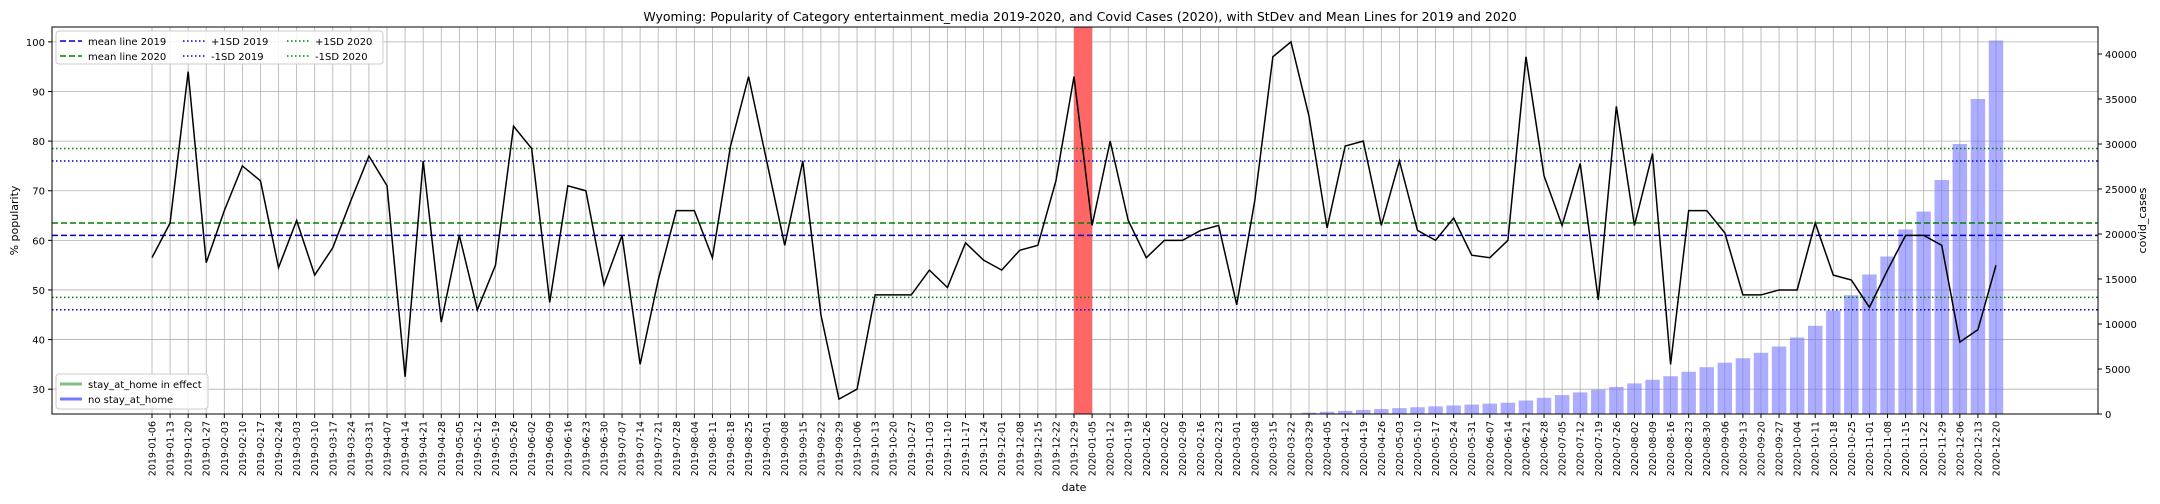  I want to click on x-tick-label: 2019-07-21, so click(659, 448).